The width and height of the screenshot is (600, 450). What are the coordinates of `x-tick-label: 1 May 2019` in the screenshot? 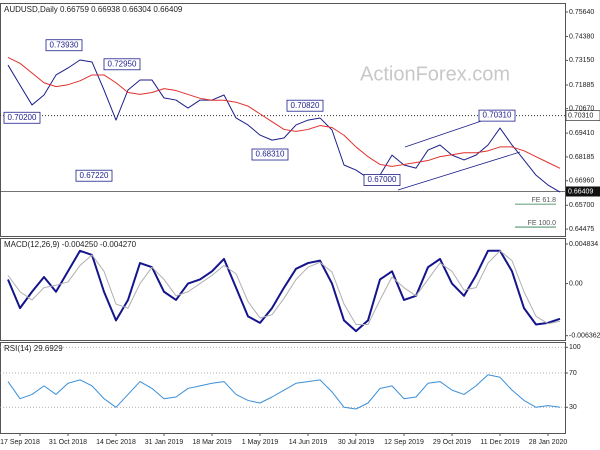 It's located at (260, 442).